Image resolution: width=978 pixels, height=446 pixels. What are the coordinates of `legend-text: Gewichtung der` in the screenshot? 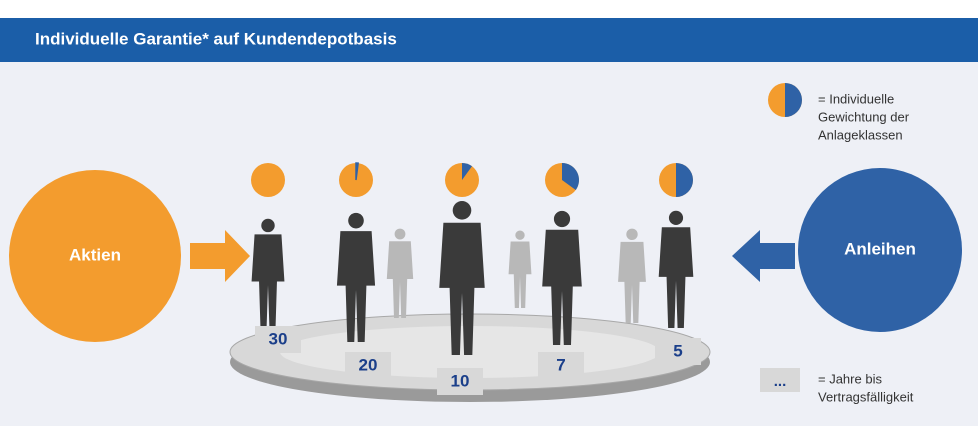 It's located at (864, 116).